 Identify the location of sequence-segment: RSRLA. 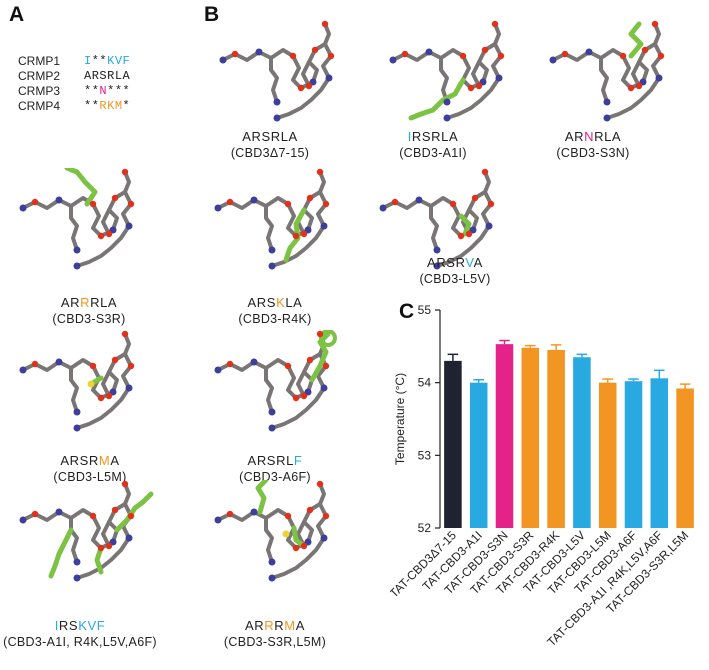
(435, 136).